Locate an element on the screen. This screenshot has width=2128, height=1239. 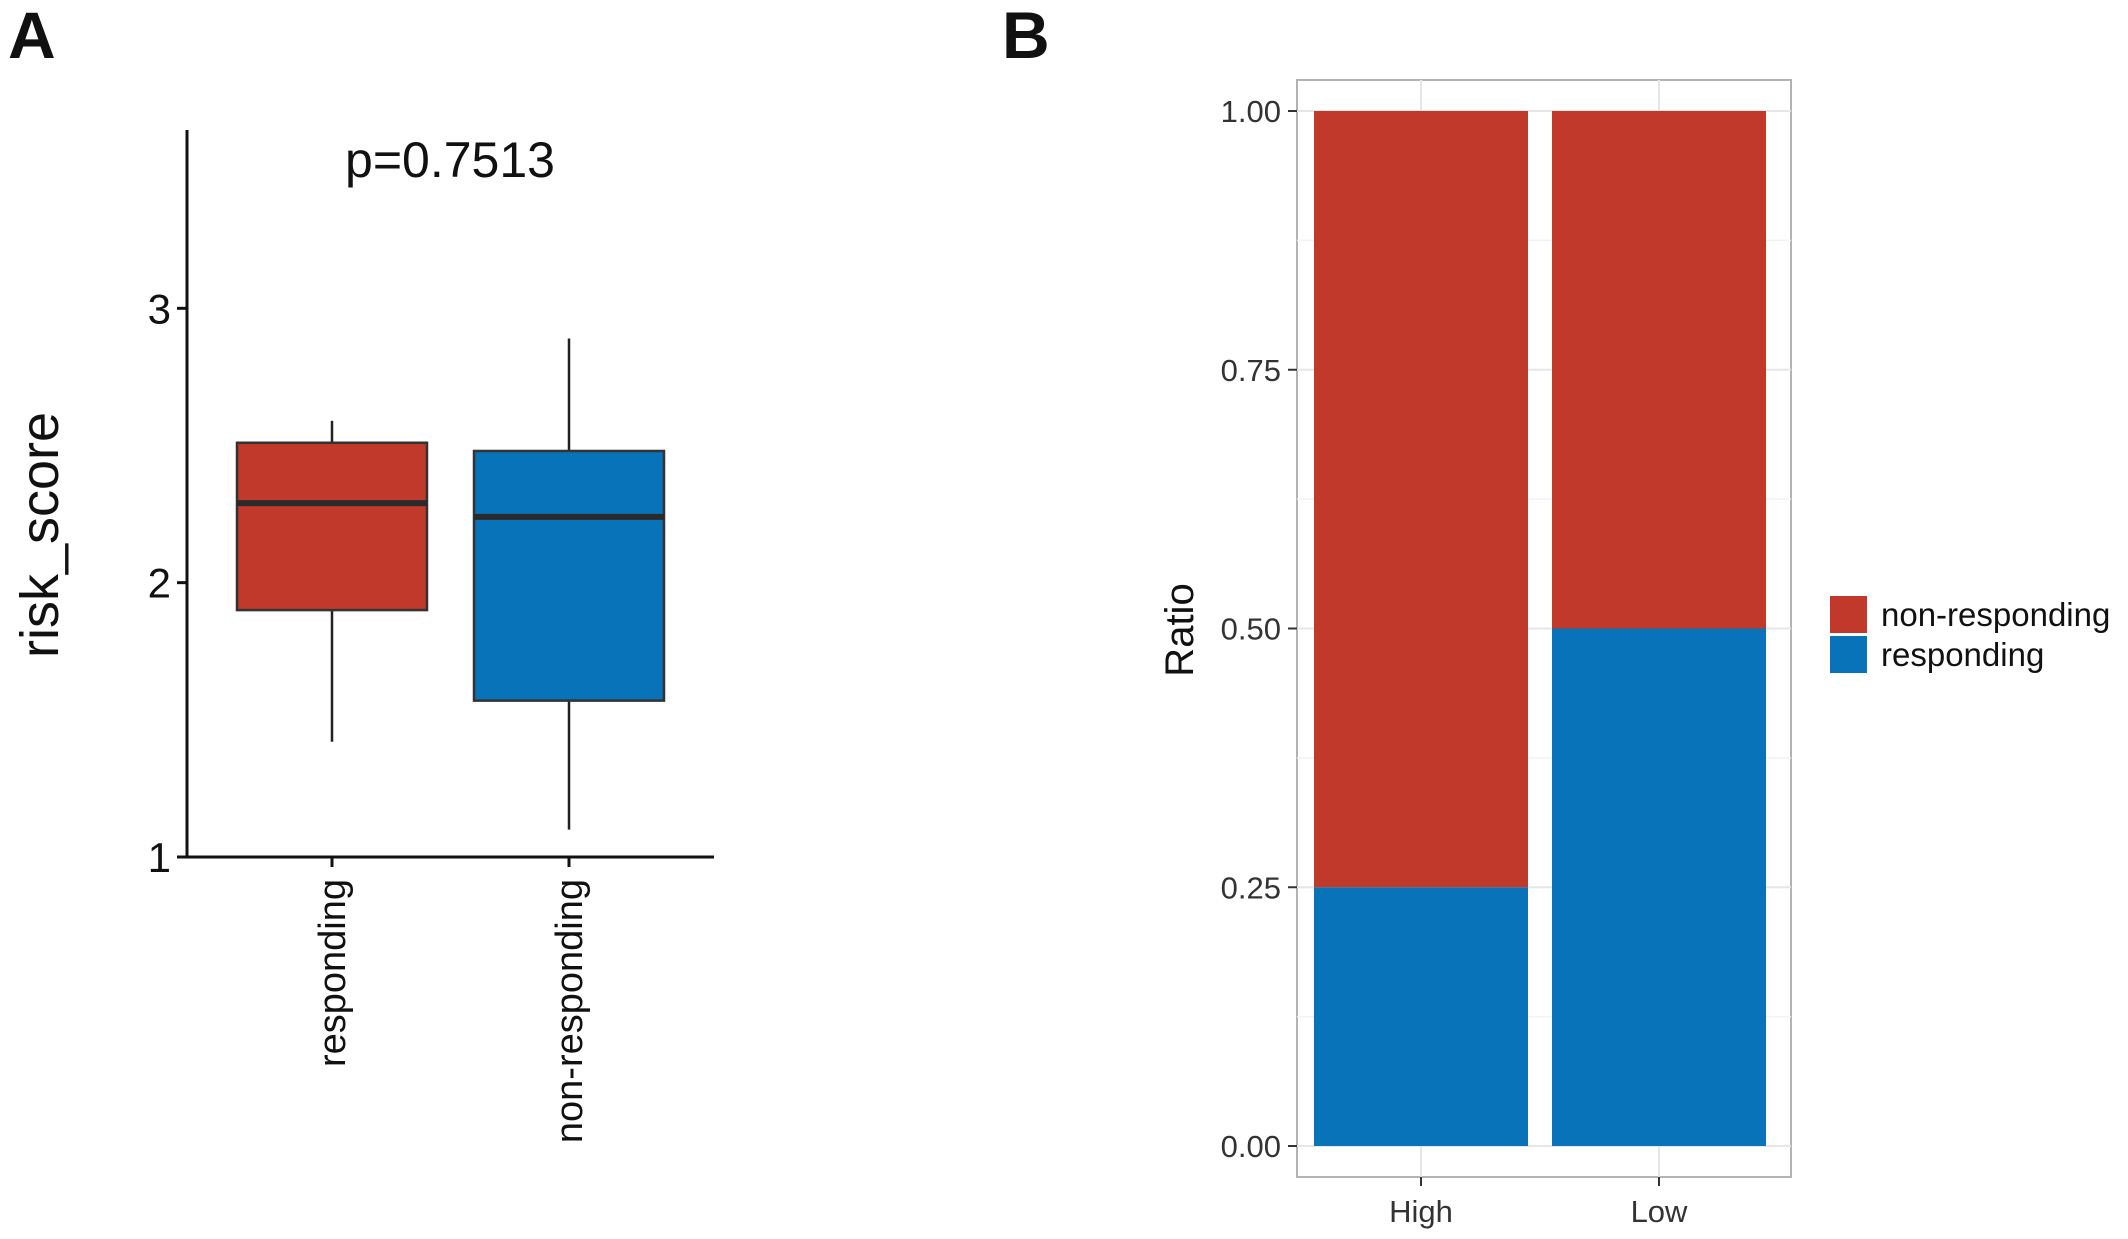
panel-b-y-tick-label: 0.75 is located at coordinates (1251, 370).